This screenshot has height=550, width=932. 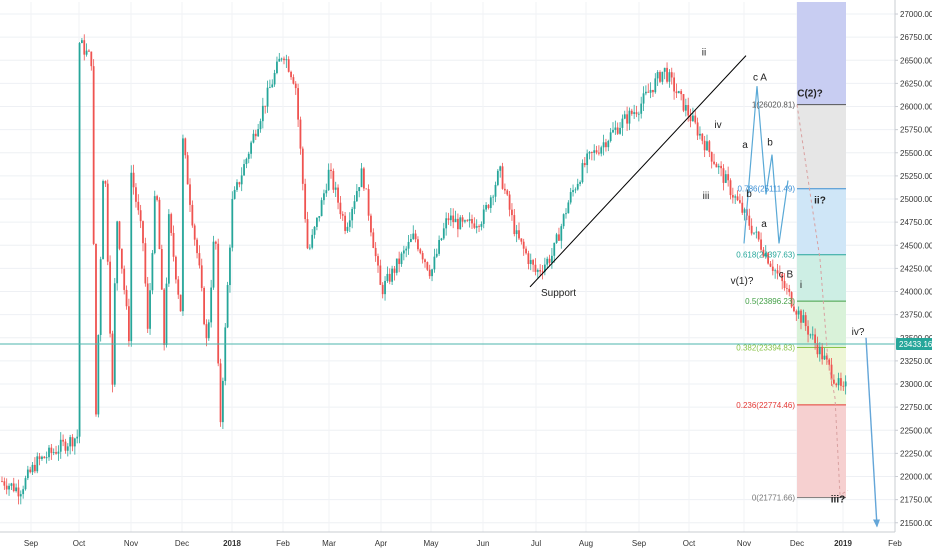 I want to click on x-tick-label: Aug, so click(x=586, y=543).